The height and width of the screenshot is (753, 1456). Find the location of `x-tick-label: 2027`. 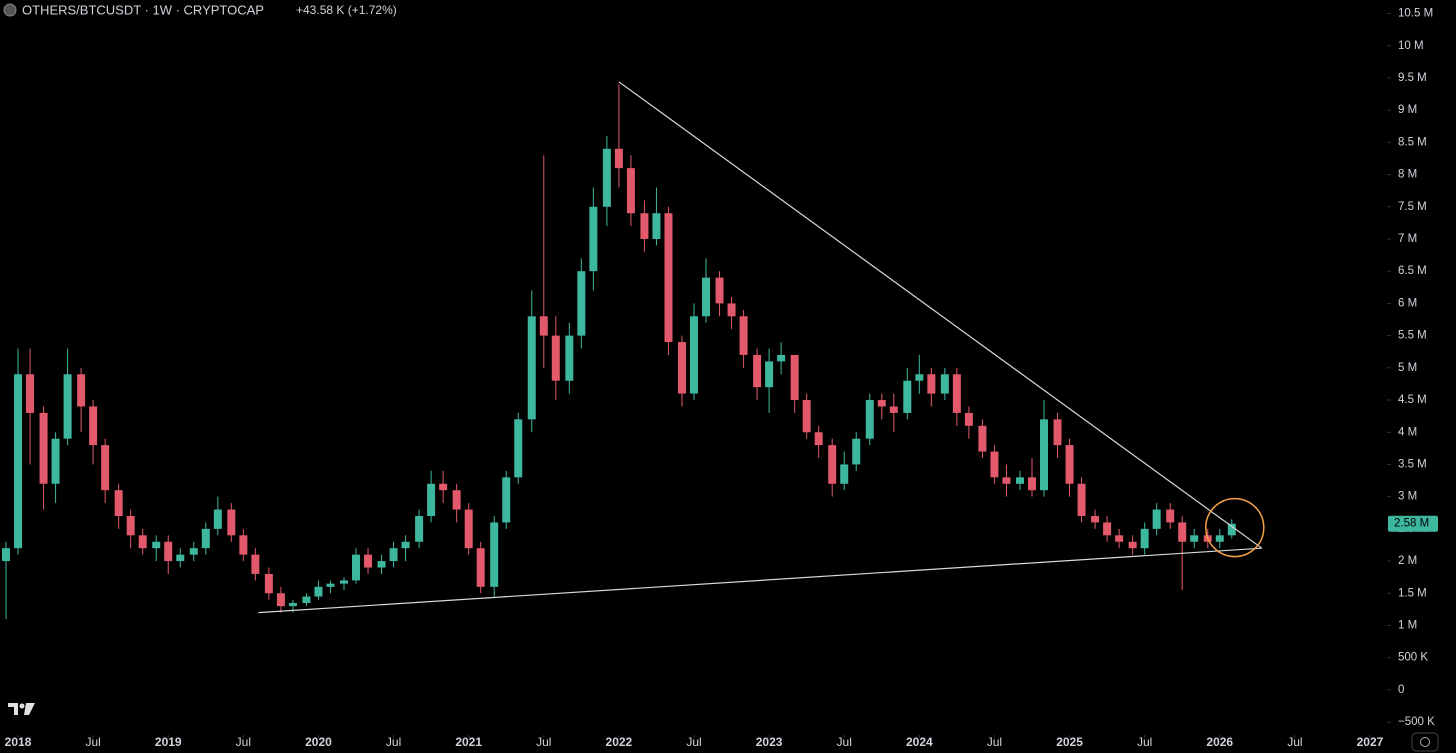

x-tick-label: 2027 is located at coordinates (1370, 742).